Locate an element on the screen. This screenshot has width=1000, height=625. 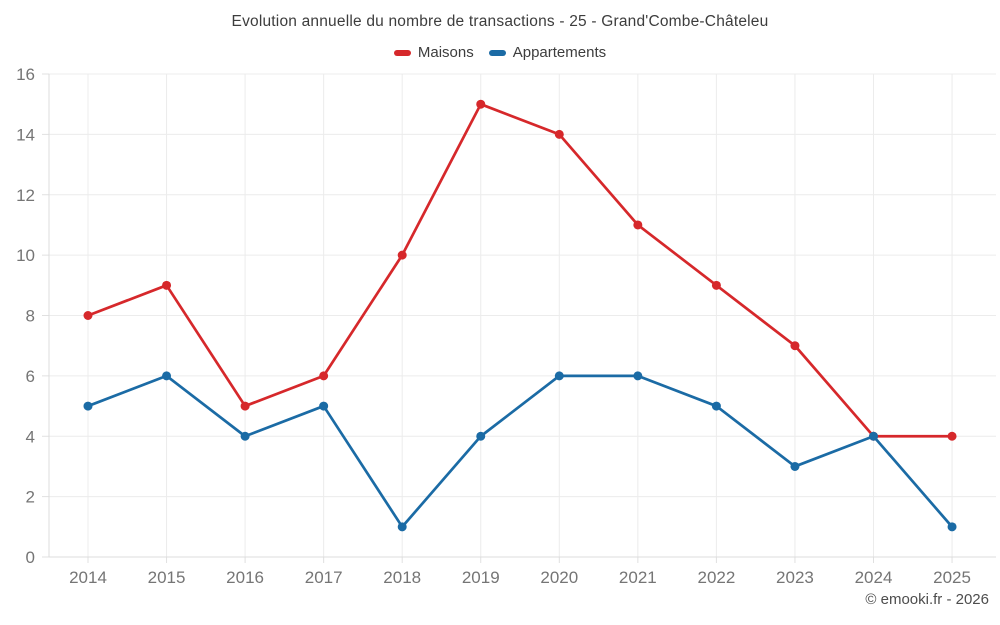
x-tick-label: 2023 is located at coordinates (795, 577).